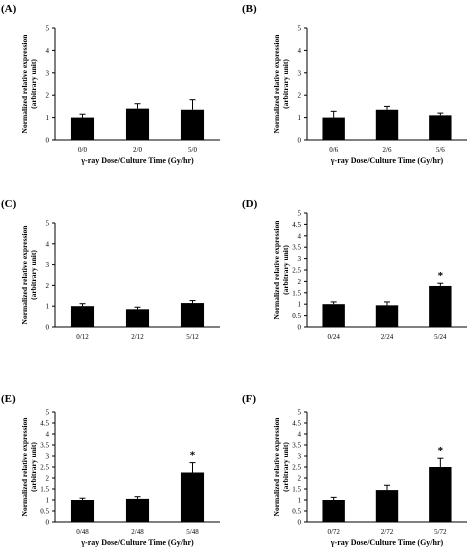  Describe the element at coordinates (44, 446) in the screenshot. I see `y-tick-label: 3.5` at that location.